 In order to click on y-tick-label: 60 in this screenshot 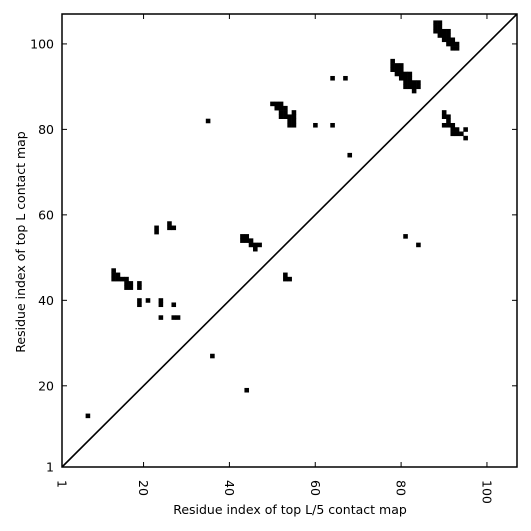, I will do `click(46, 214)`.